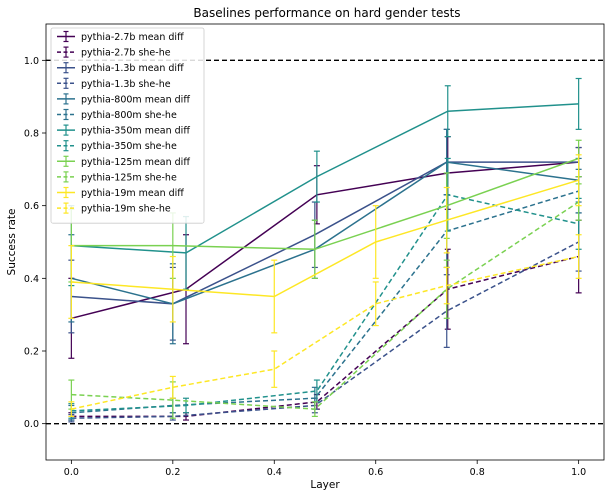 The height and width of the screenshot is (496, 609). I want to click on legend-item: pythia-800m mean diff, so click(123, 99).